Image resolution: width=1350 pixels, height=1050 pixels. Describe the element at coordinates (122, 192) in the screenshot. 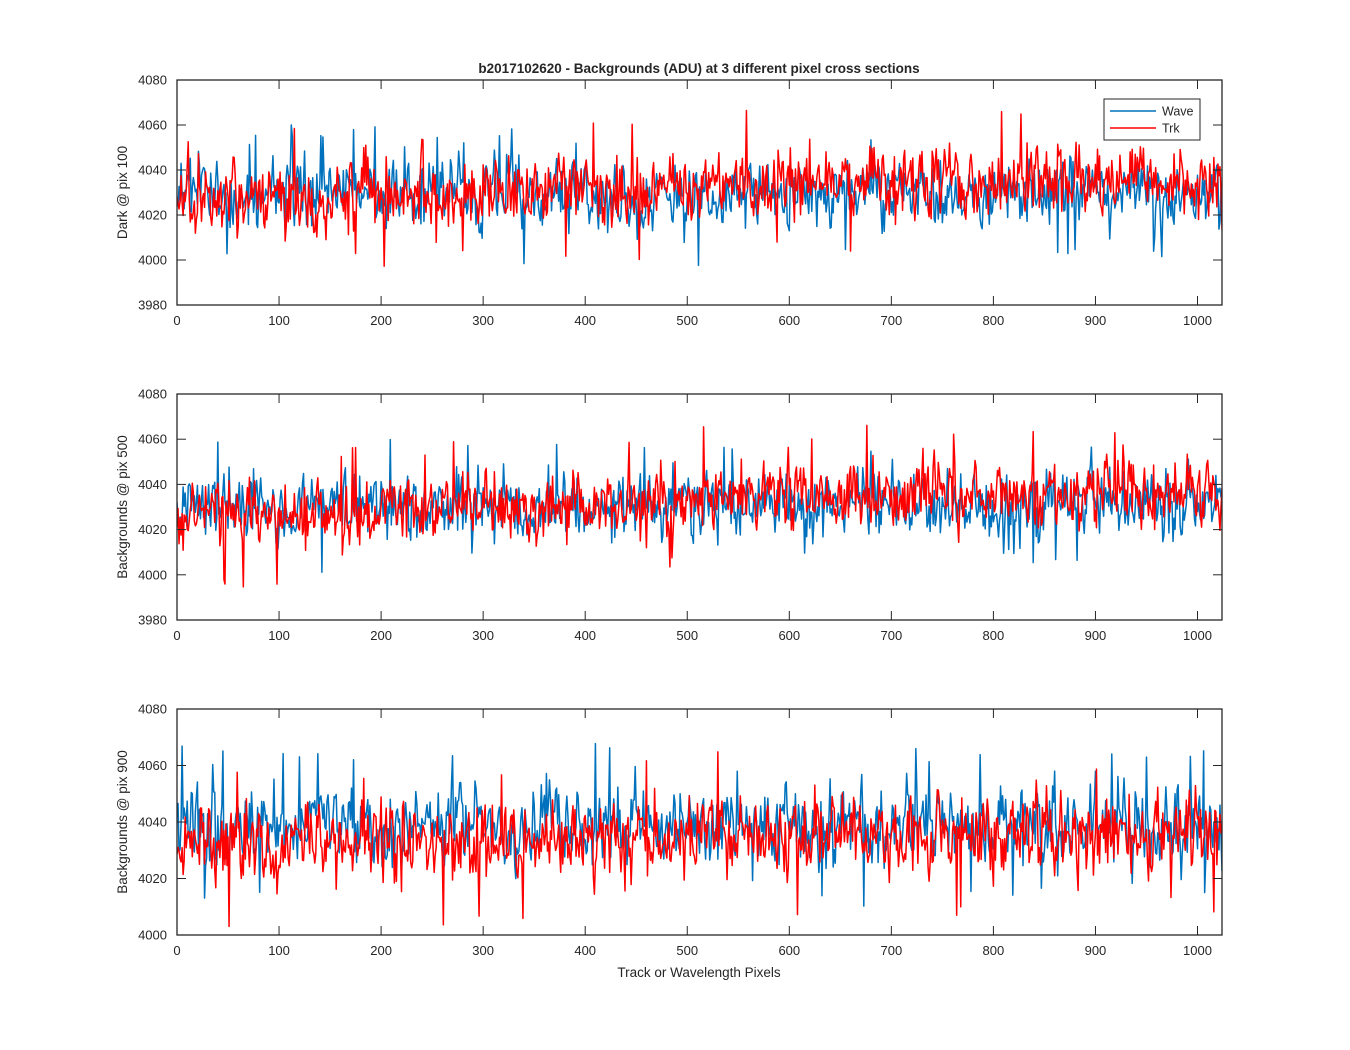

I see `y-axis-label: Dark @ pix 100` at that location.